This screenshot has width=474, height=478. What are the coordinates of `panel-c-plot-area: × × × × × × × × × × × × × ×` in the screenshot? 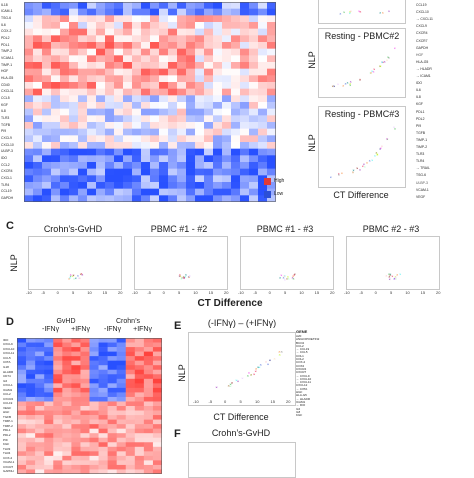 It's located at (287, 263).